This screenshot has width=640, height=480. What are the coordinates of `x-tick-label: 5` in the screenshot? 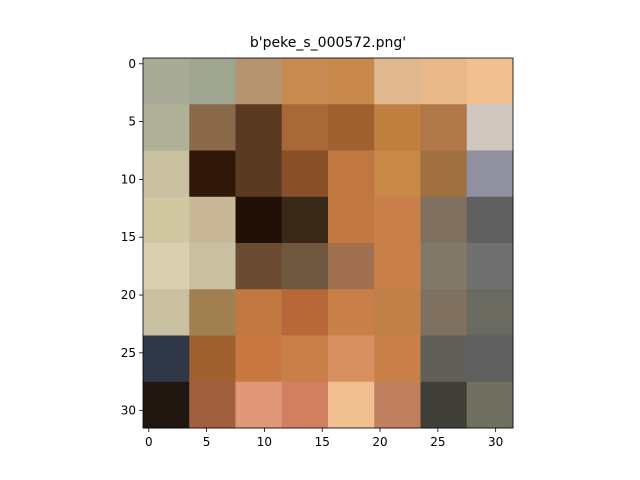 It's located at (207, 442).